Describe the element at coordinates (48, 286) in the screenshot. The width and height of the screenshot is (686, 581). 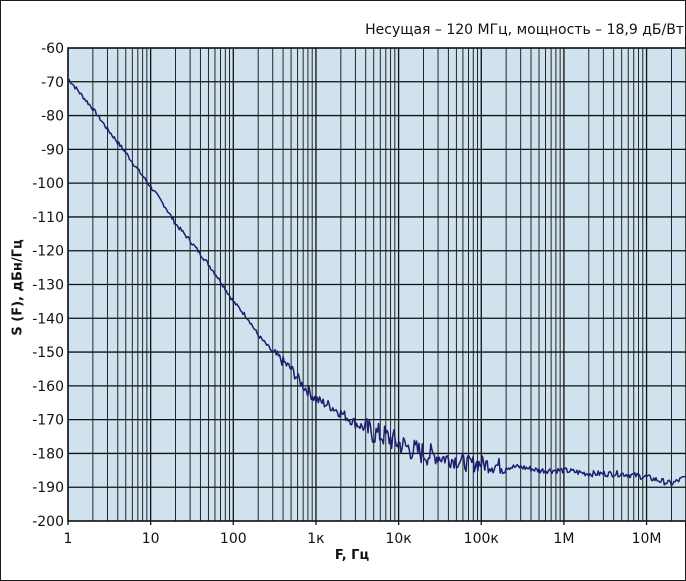
I see `y-tick-label: -130` at that location.